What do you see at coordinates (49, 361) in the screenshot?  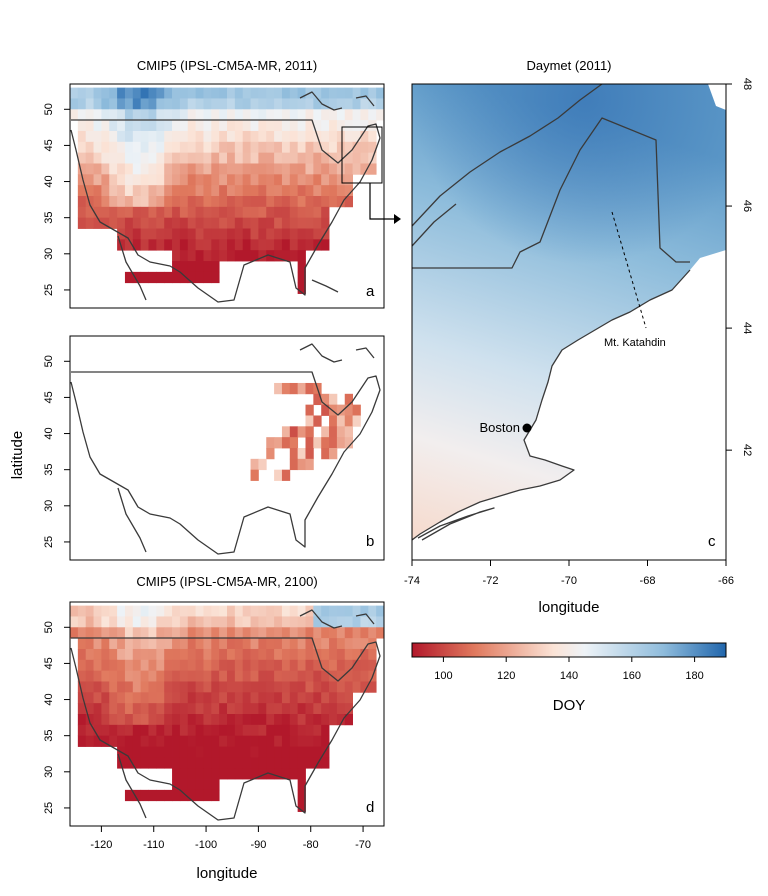 I see `lat-tick-label: 50` at bounding box center [49, 361].